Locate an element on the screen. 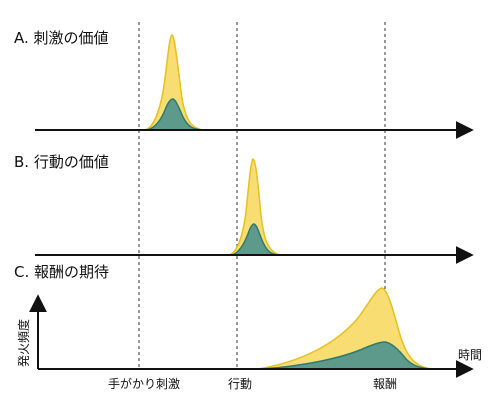  panel-c-inner-curve is located at coordinates (346, 355).